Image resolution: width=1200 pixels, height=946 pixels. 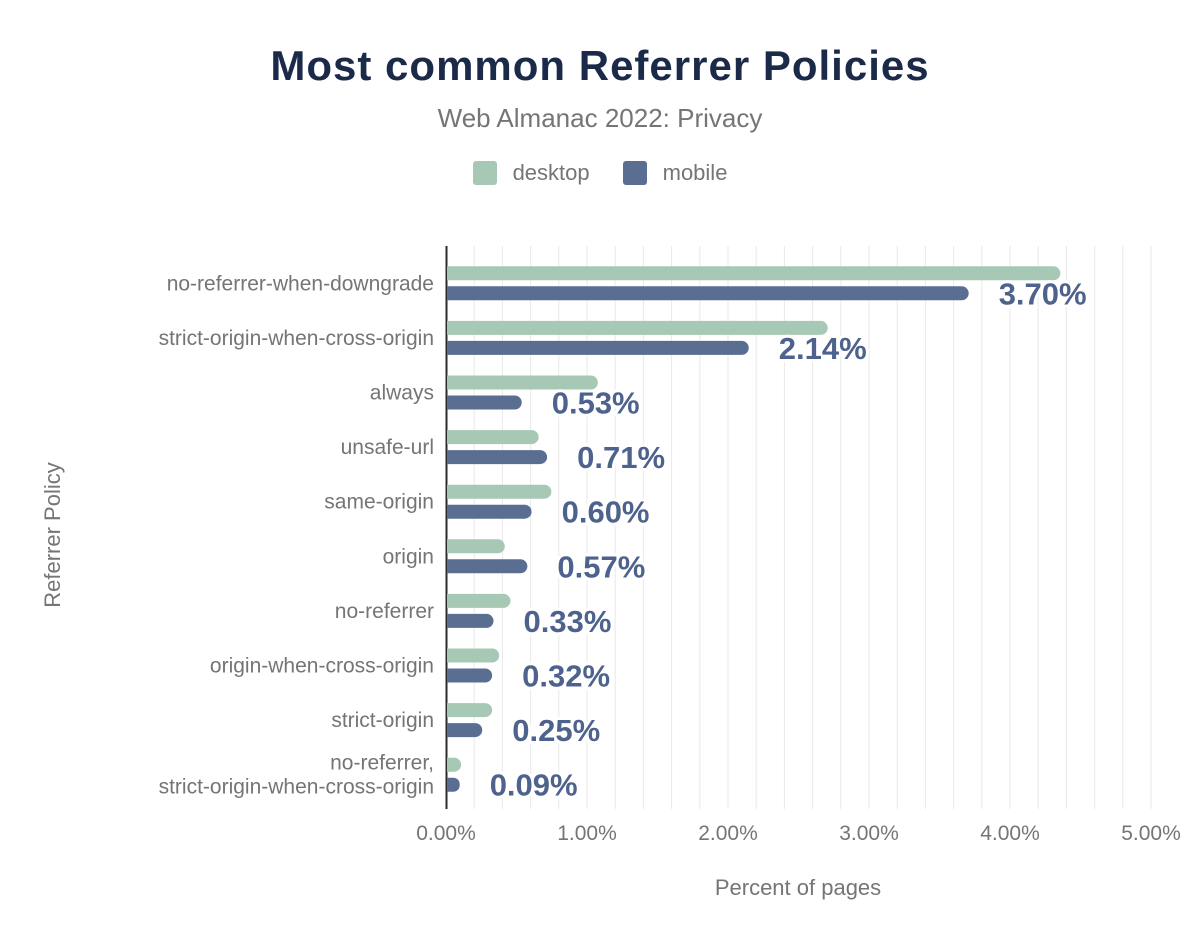 I want to click on legend-swatch-mobile-icon, so click(x=634, y=173).